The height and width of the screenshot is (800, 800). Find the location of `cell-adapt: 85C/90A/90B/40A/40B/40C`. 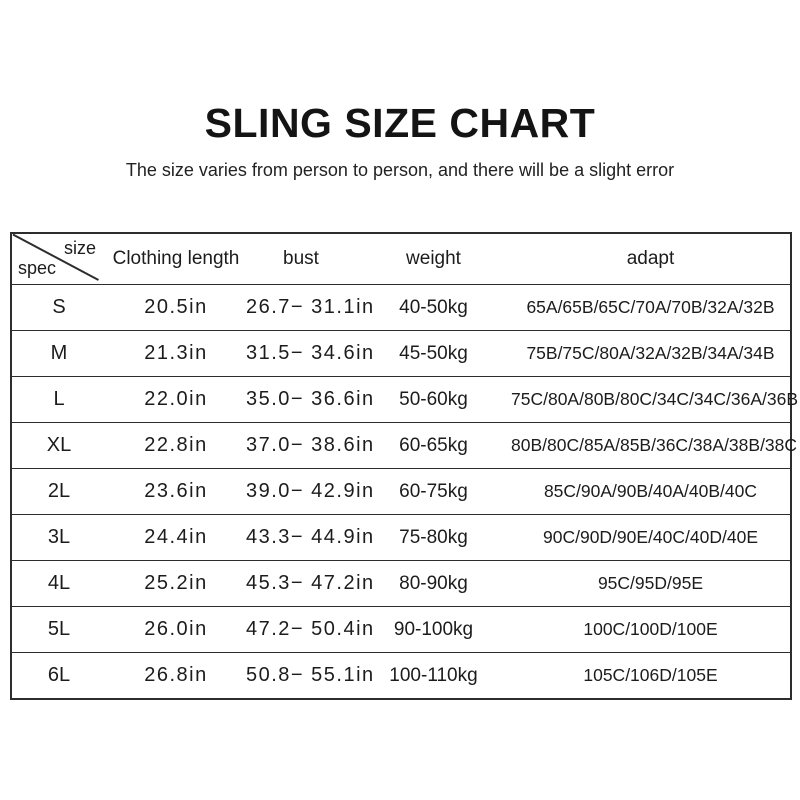

cell-adapt: 85C/90A/90B/40A/40B/40C is located at coordinates (651, 491).